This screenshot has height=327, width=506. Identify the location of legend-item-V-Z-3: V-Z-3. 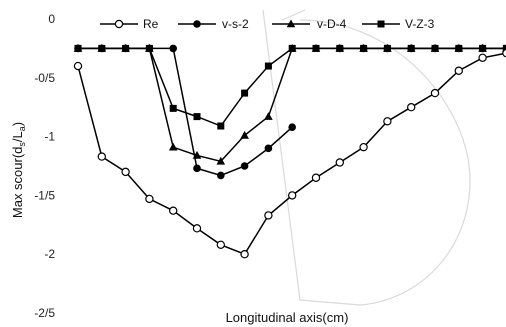
(398, 24).